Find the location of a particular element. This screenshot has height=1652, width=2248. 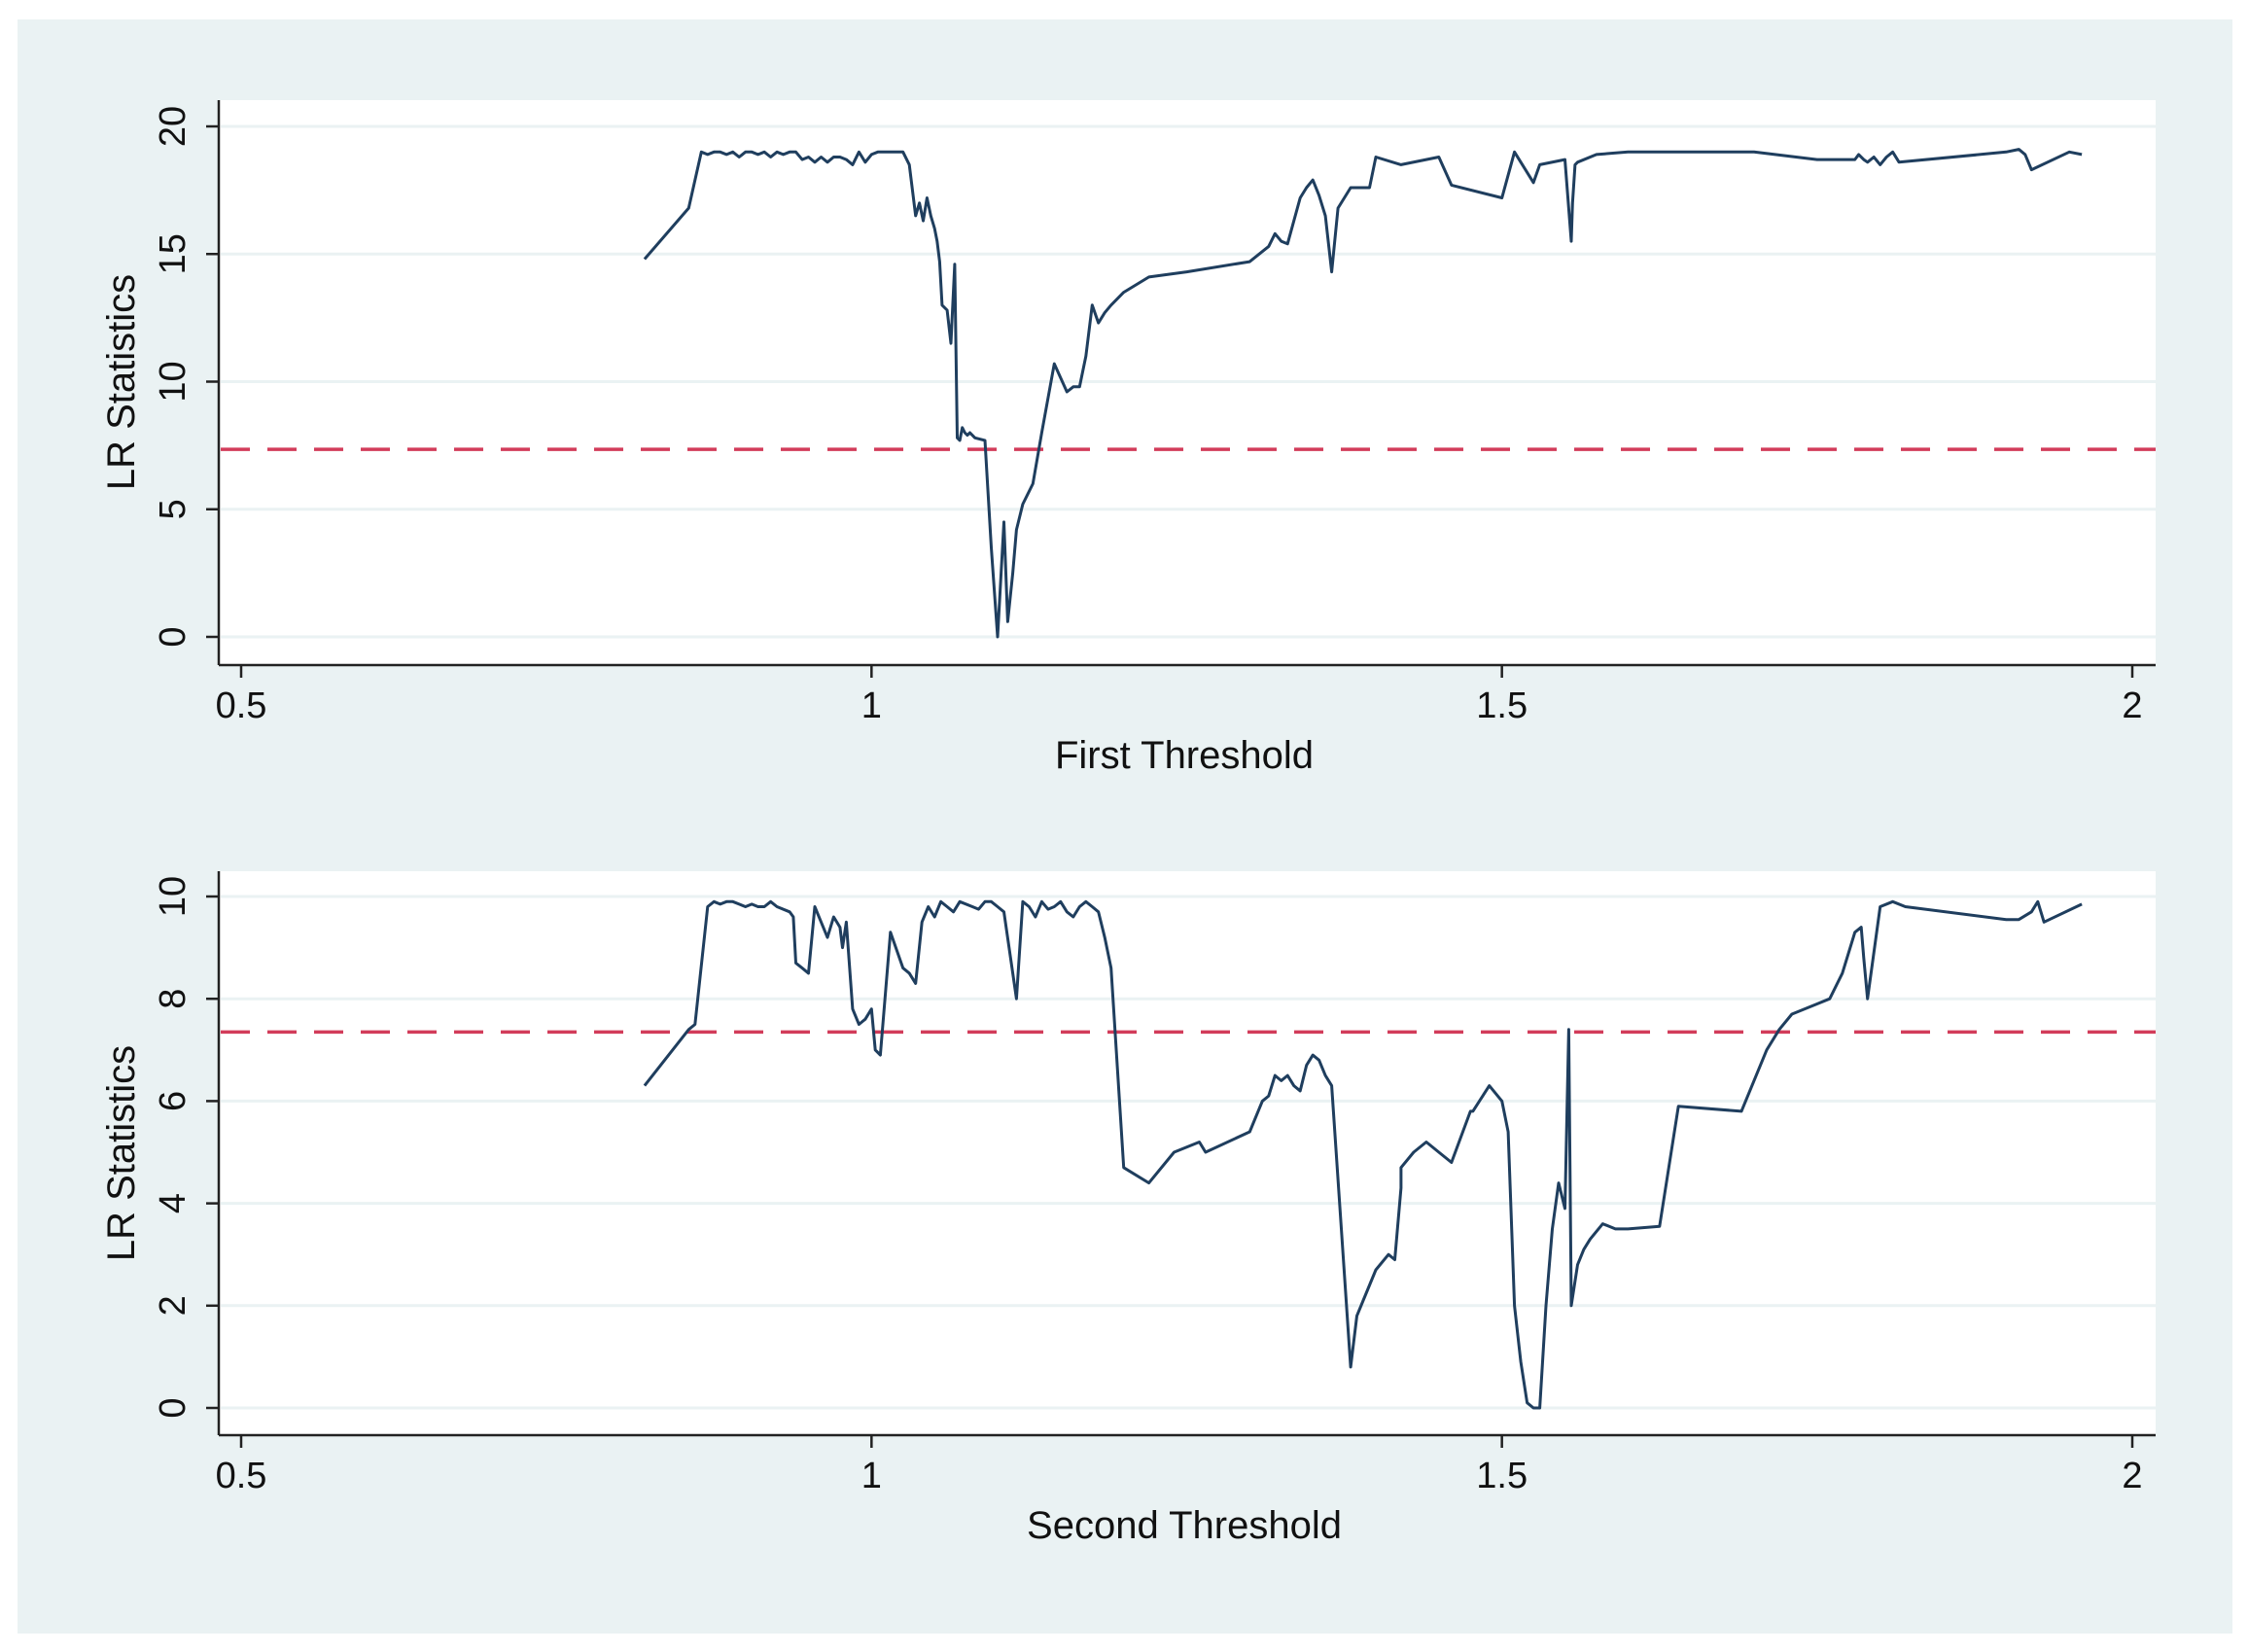

y-ticks: 0 2 4 6 8 10 is located at coordinates (186, 1147).